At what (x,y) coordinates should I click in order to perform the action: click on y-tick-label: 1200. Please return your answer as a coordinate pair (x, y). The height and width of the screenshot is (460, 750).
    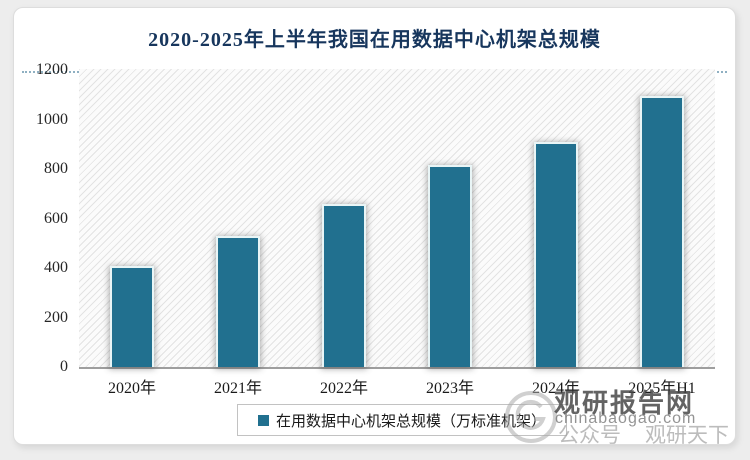
    Looking at the image, I should click on (52, 69).